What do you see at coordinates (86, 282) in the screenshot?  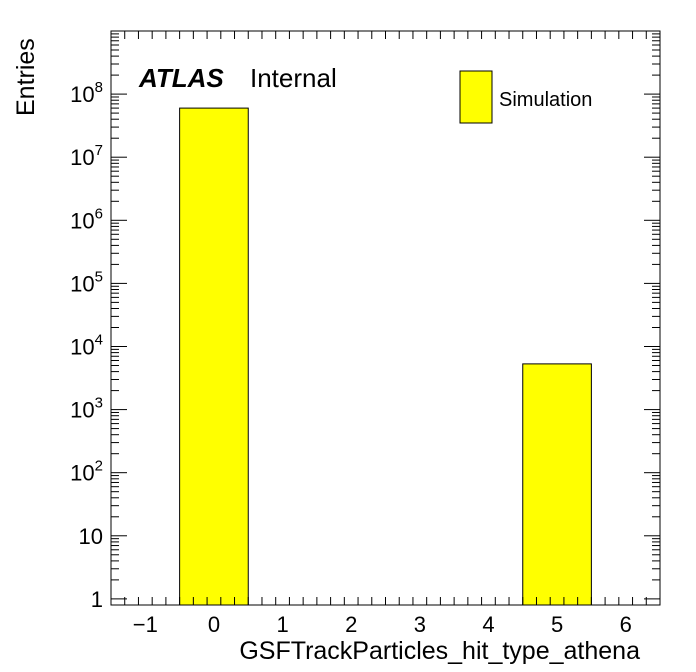 I see `y-tick-label: 10⁵` at bounding box center [86, 282].